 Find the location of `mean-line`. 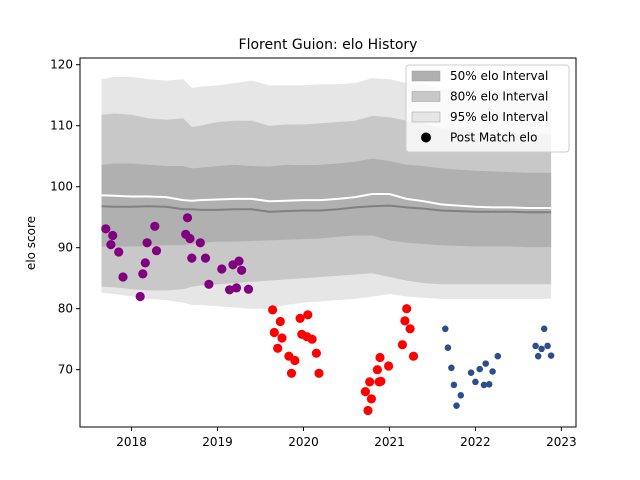

mean-line is located at coordinates (326, 201).